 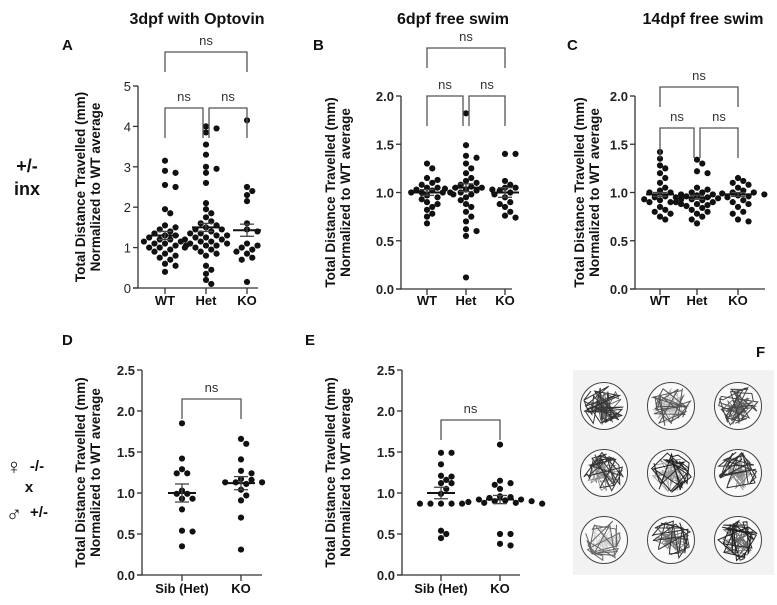 I want to click on panel-letter-d: D, so click(x=67, y=340).